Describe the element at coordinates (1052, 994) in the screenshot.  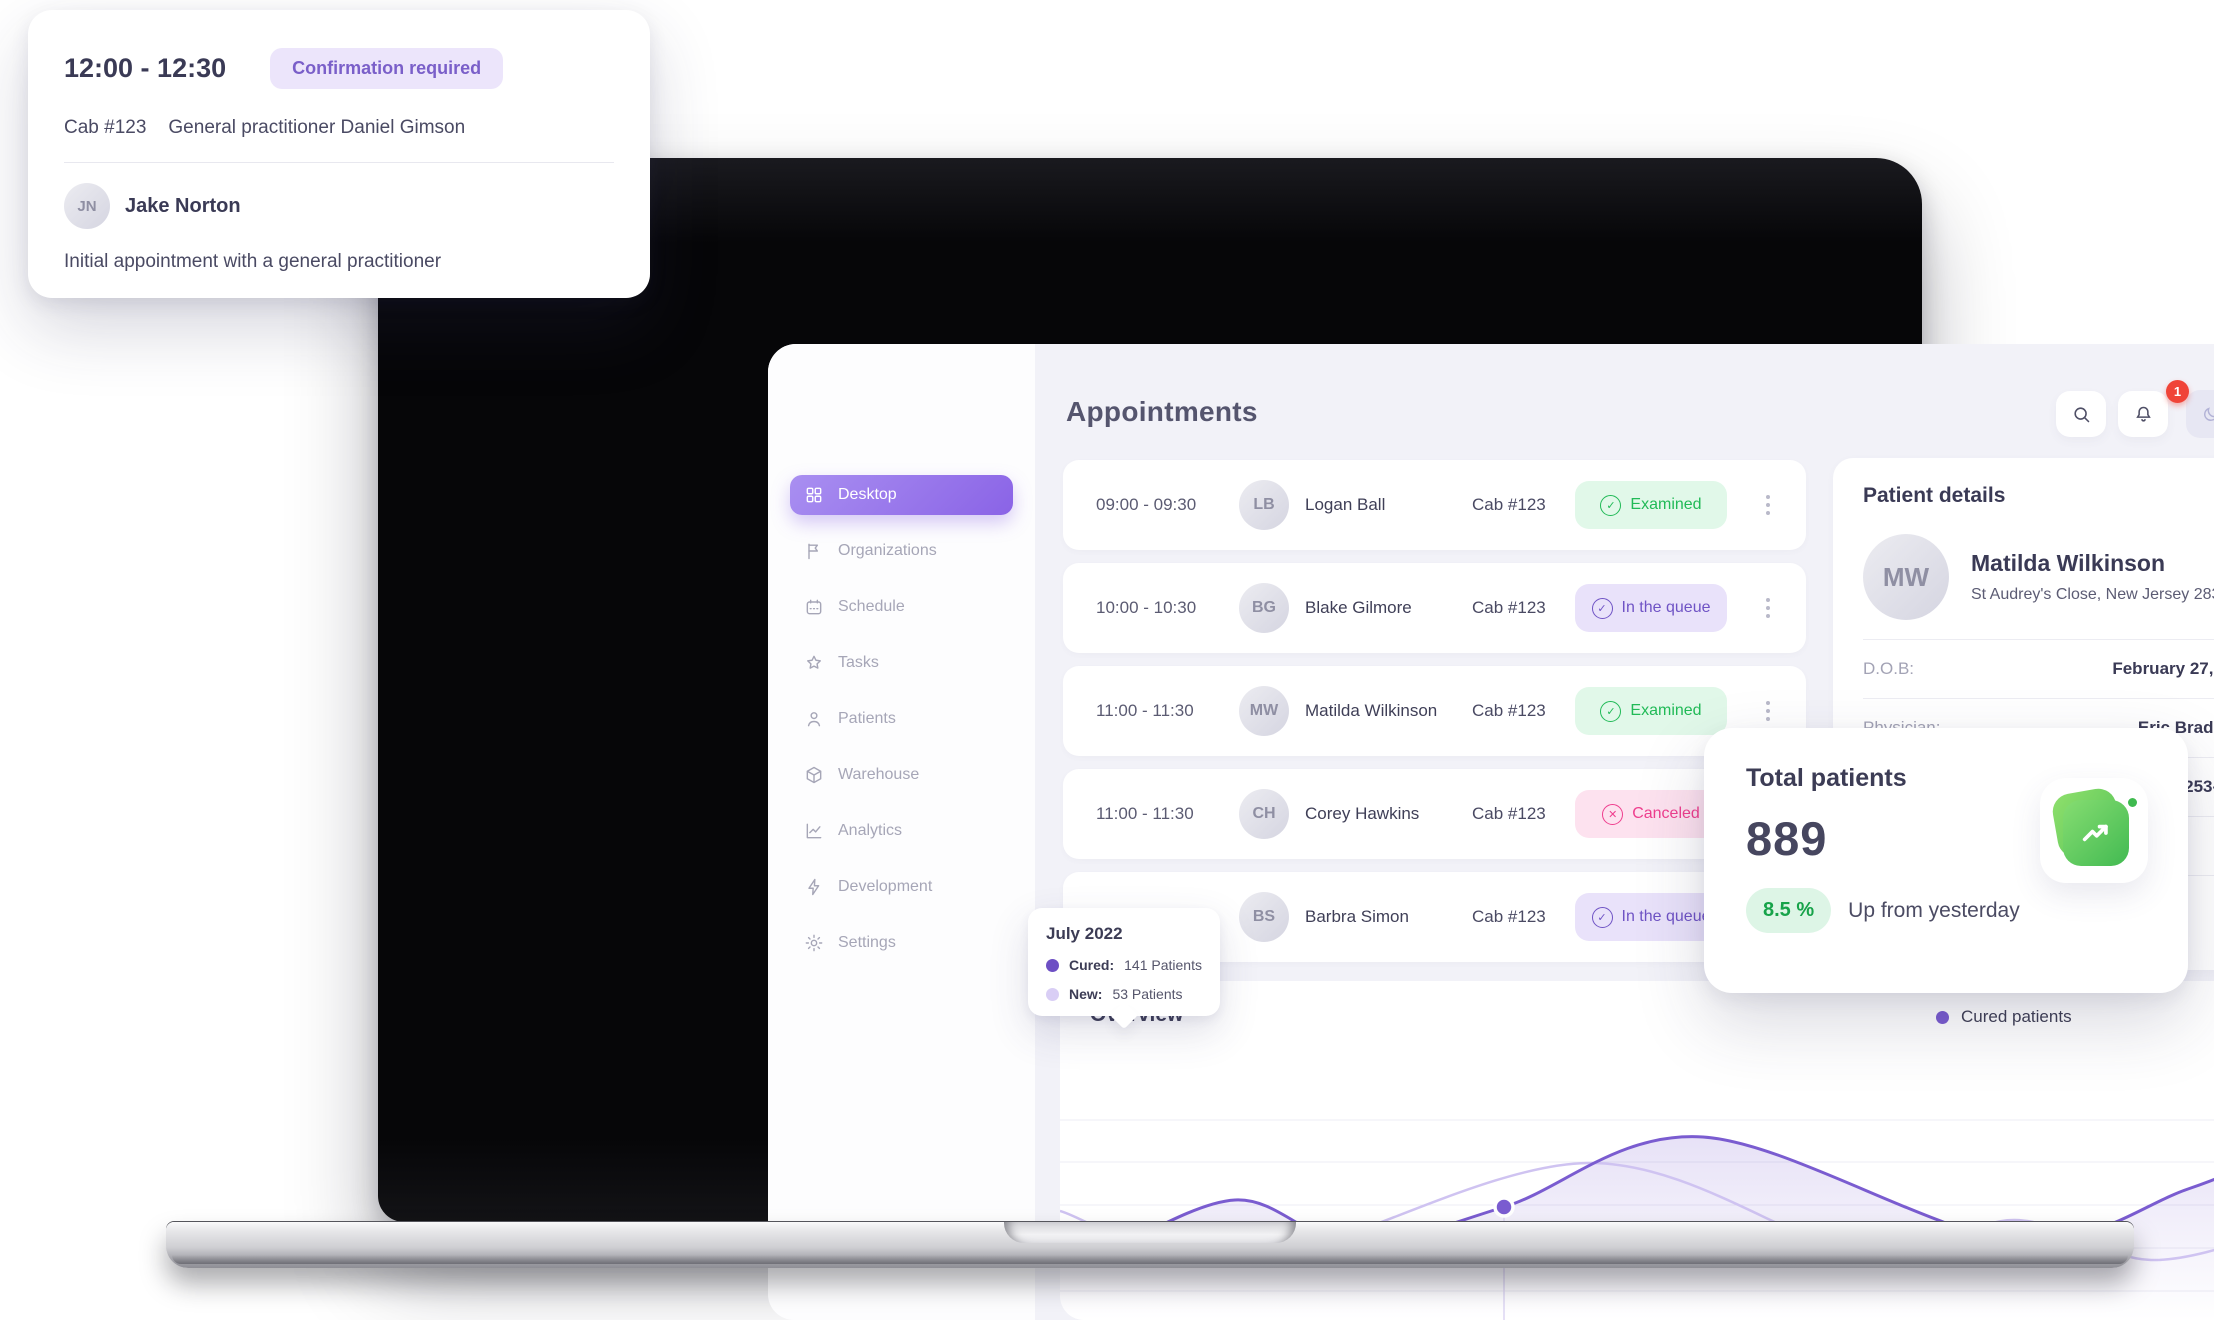
I see `new-dot-icon` at that location.